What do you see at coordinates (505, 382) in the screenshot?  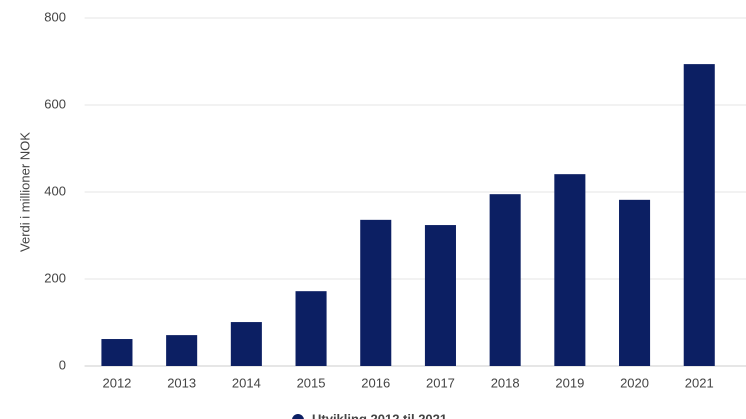 I see `x-tick-label: 2018` at bounding box center [505, 382].